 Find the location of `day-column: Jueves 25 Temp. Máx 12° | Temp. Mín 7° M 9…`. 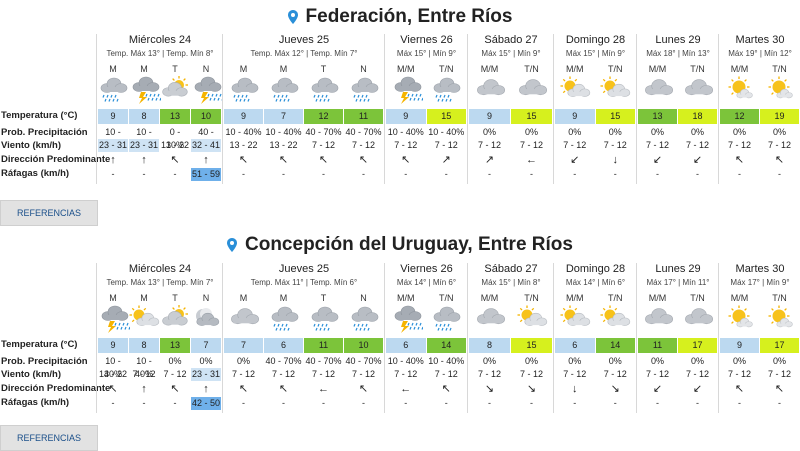

day-column: Jueves 25 Temp. Máx 12° | Temp. Mín 7° M 9… is located at coordinates (303, 109).